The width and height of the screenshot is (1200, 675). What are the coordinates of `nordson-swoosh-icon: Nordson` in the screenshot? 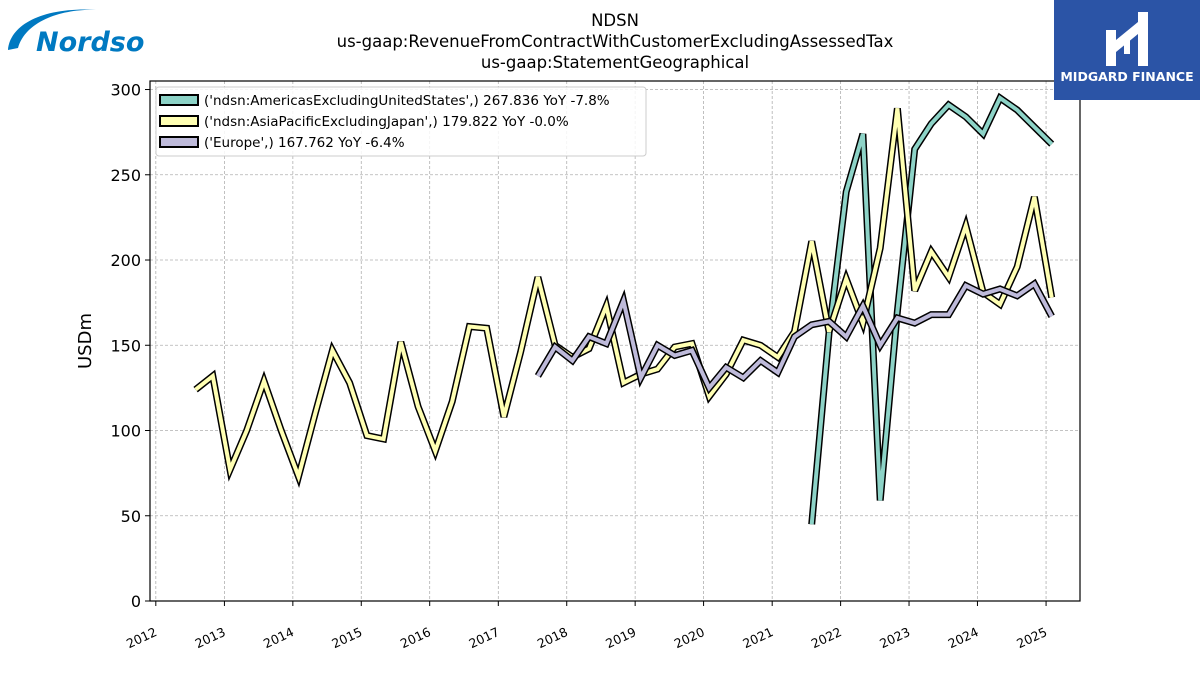 It's located at (86, 33).